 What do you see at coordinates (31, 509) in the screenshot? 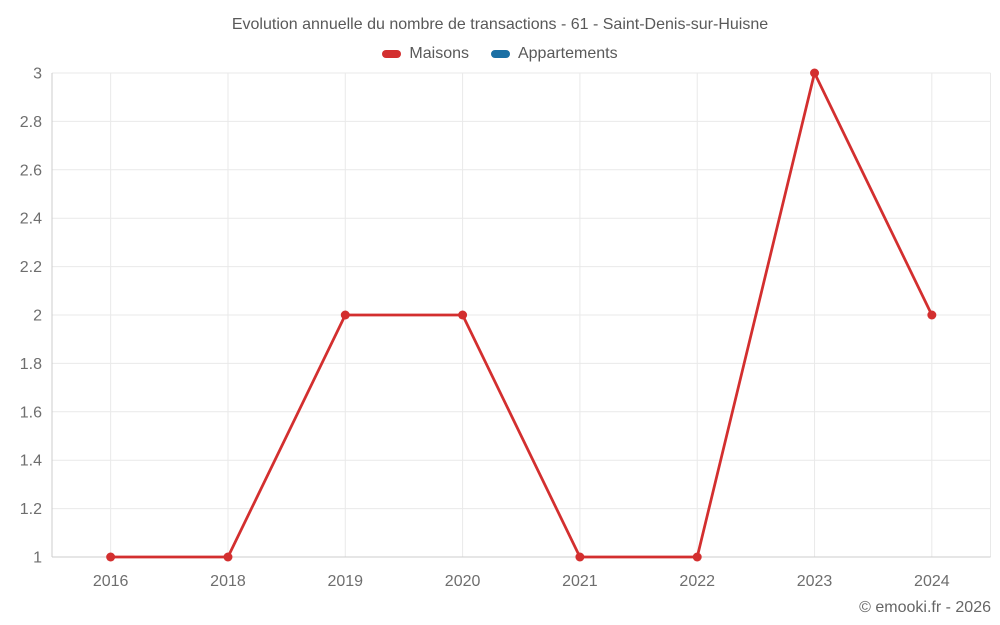
I see `y-tick-label: 1.2` at bounding box center [31, 509].